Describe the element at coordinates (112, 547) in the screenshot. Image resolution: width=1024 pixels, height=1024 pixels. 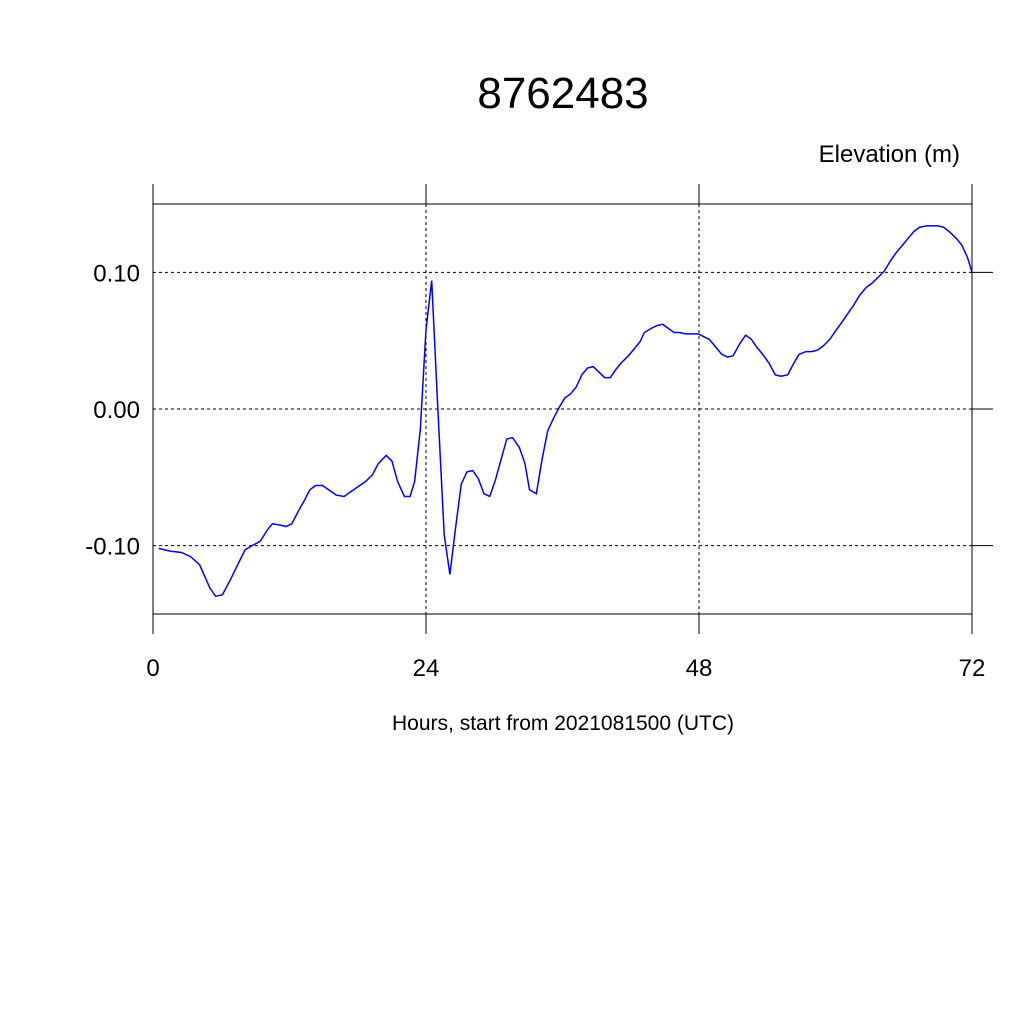
I see `y-tick-label: -0.10` at that location.